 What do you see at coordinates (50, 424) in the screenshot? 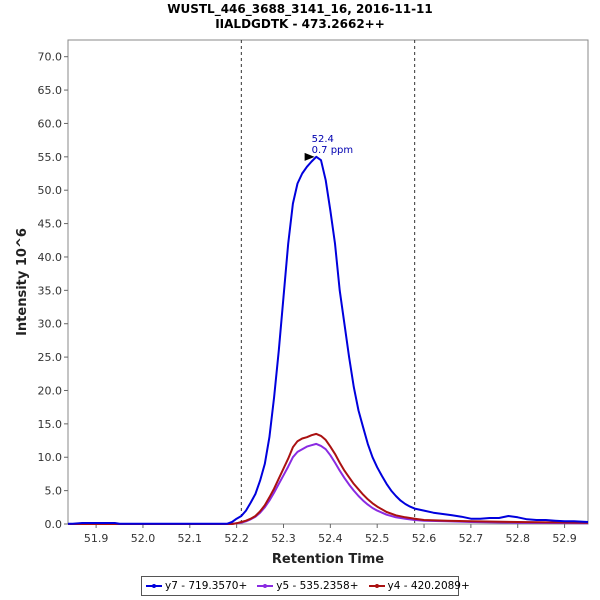
I see `y-tick-label: 15.0` at bounding box center [50, 424].